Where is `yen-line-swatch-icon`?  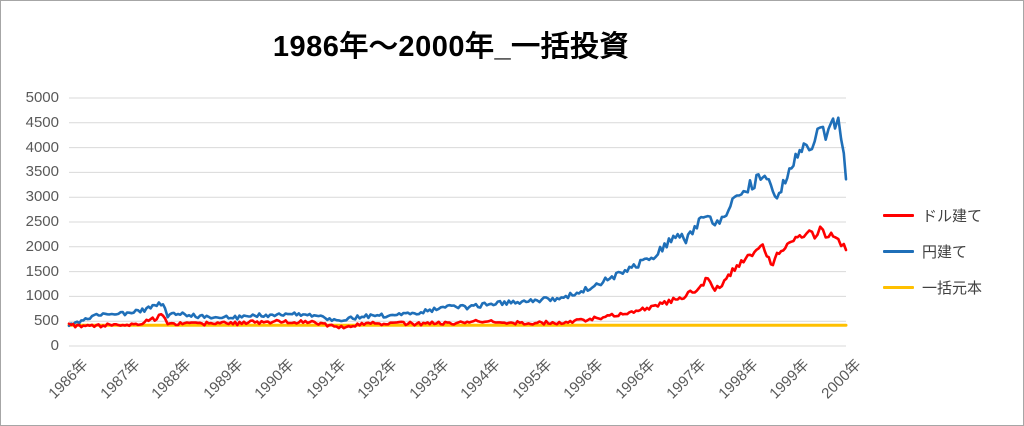 yen-line-swatch-icon is located at coordinates (898, 251).